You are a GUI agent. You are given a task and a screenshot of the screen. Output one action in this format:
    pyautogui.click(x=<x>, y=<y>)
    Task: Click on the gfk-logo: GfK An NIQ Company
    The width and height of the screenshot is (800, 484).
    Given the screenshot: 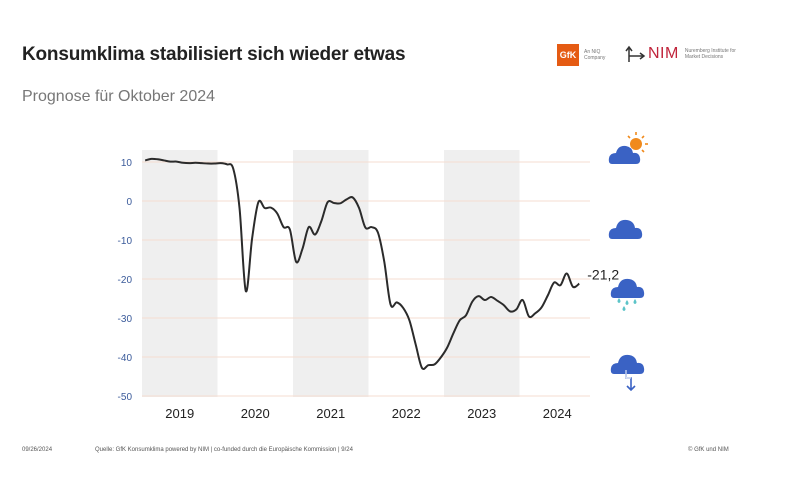 What is the action you would take?
    pyautogui.click(x=585, y=55)
    